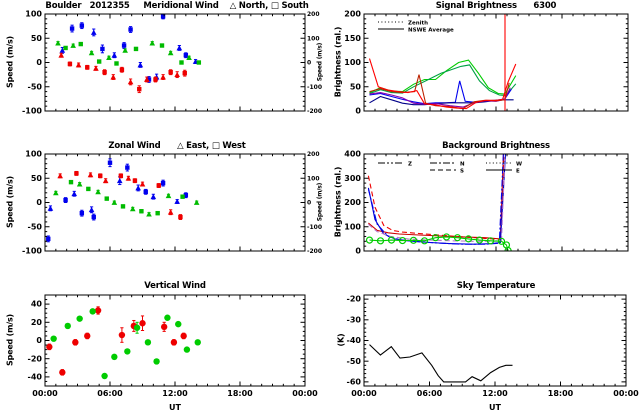 This screenshot has height=420, width=640. I want to click on title-vertical-wind: Vertical Wind, so click(175, 286).